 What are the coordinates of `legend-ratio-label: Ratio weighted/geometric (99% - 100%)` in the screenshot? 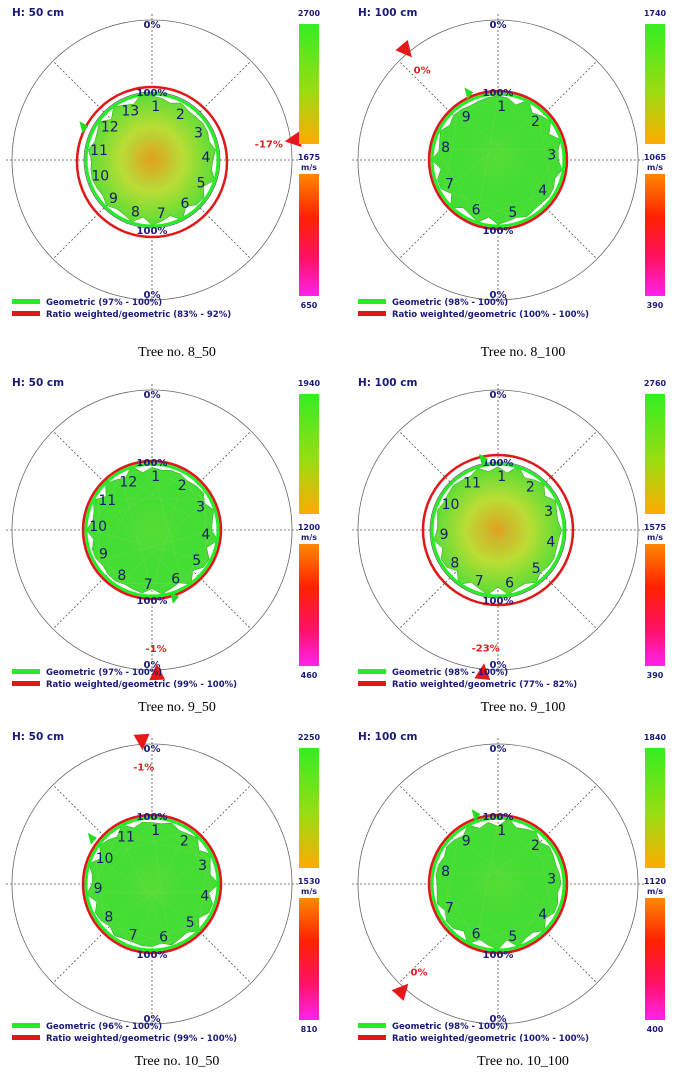 It's located at (141, 685).